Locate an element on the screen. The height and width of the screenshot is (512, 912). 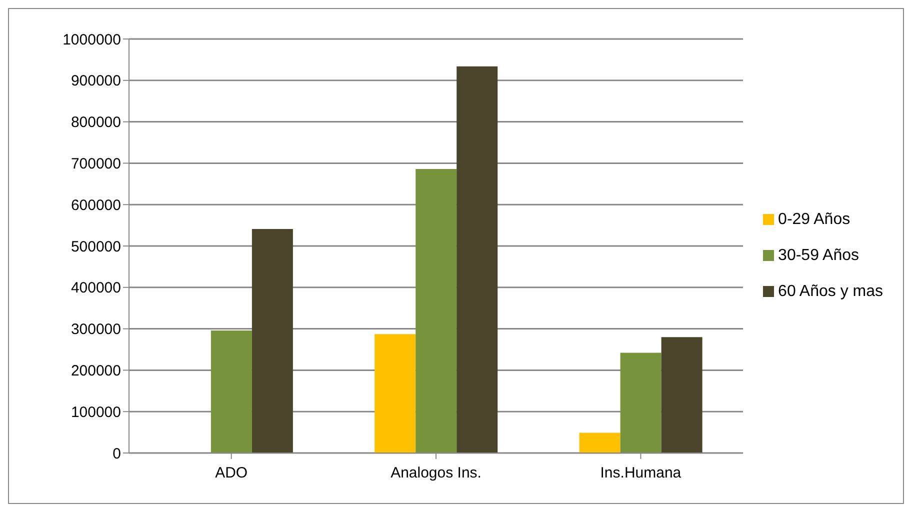
y-tick-label: 400000 is located at coordinates (95, 288).